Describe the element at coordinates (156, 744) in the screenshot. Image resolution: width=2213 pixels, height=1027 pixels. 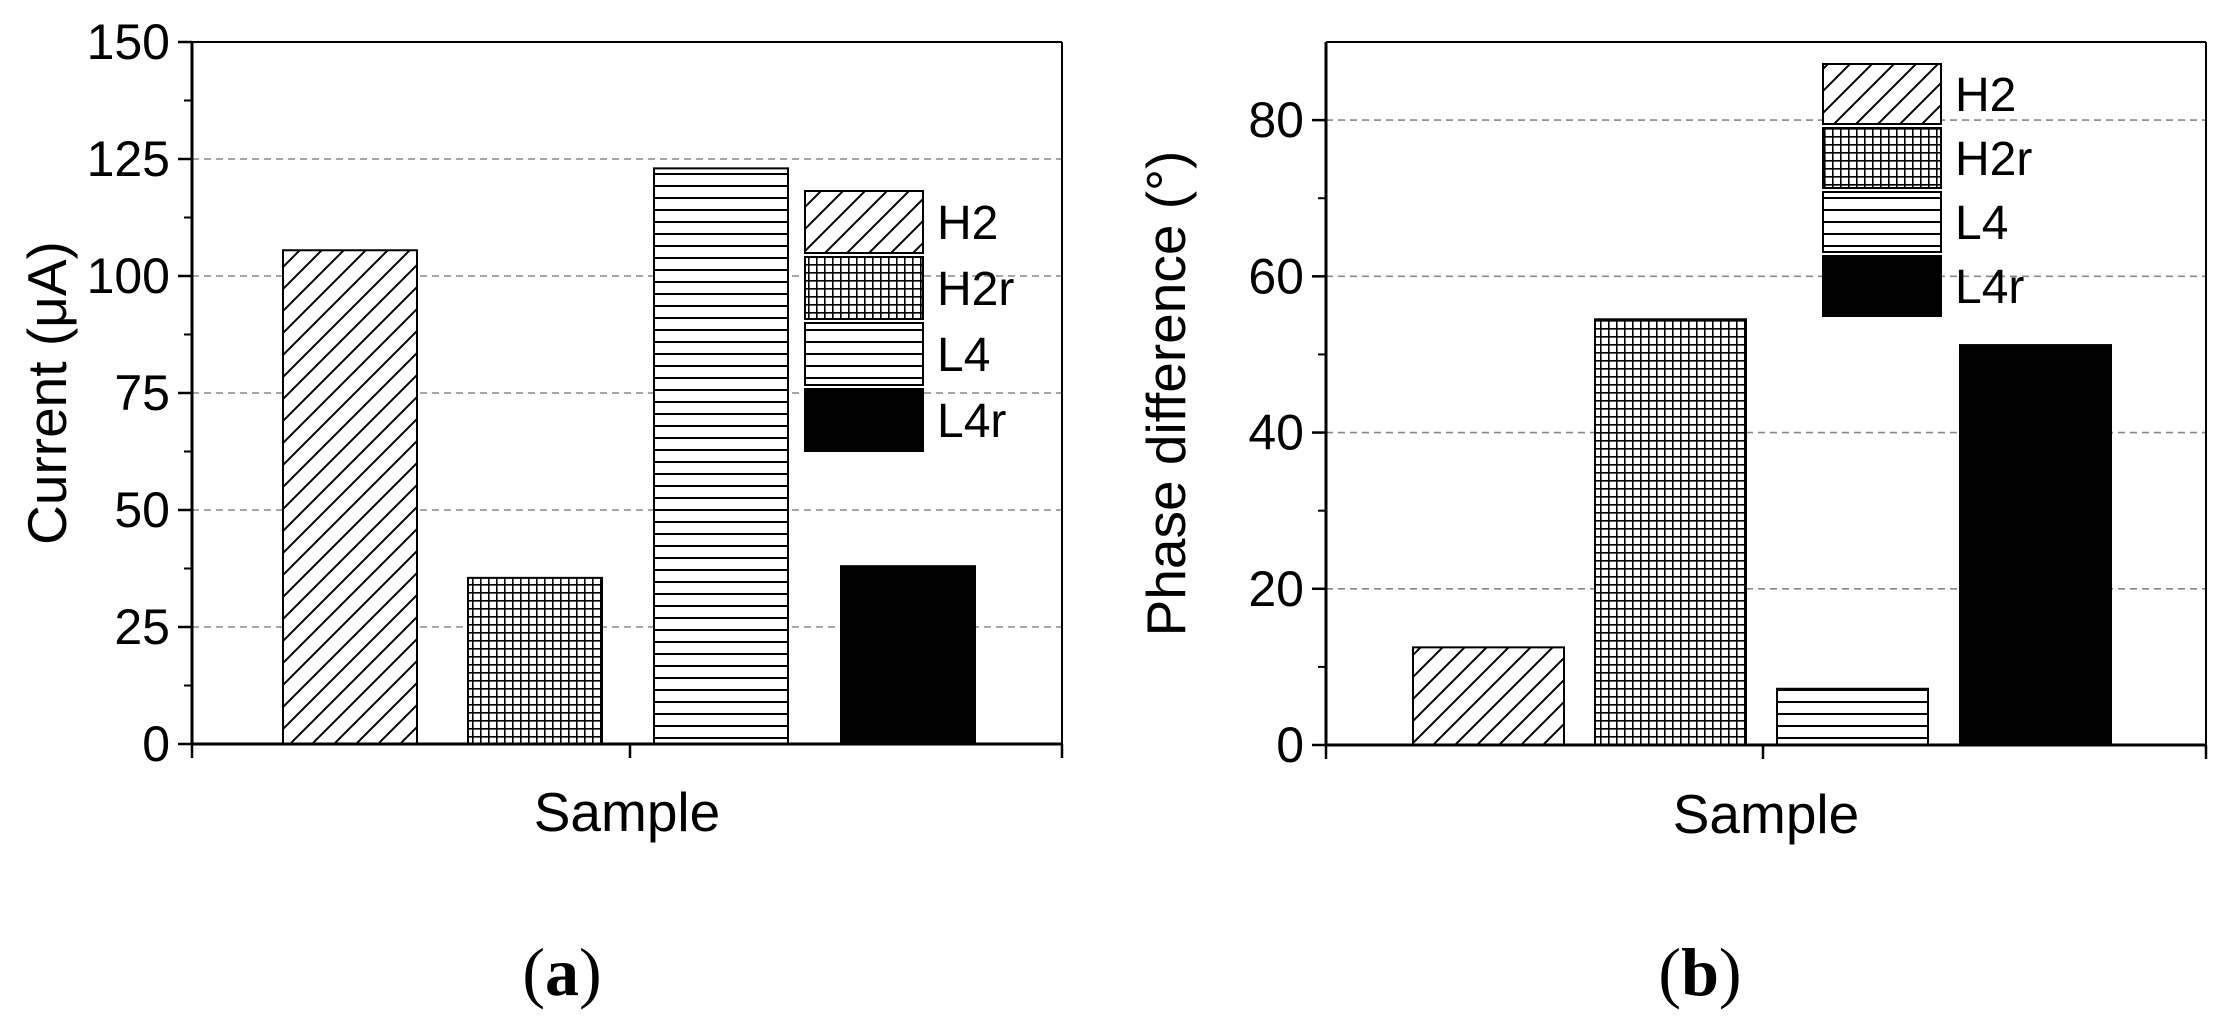
I see `chart-a-y-tick-label: 0` at that location.